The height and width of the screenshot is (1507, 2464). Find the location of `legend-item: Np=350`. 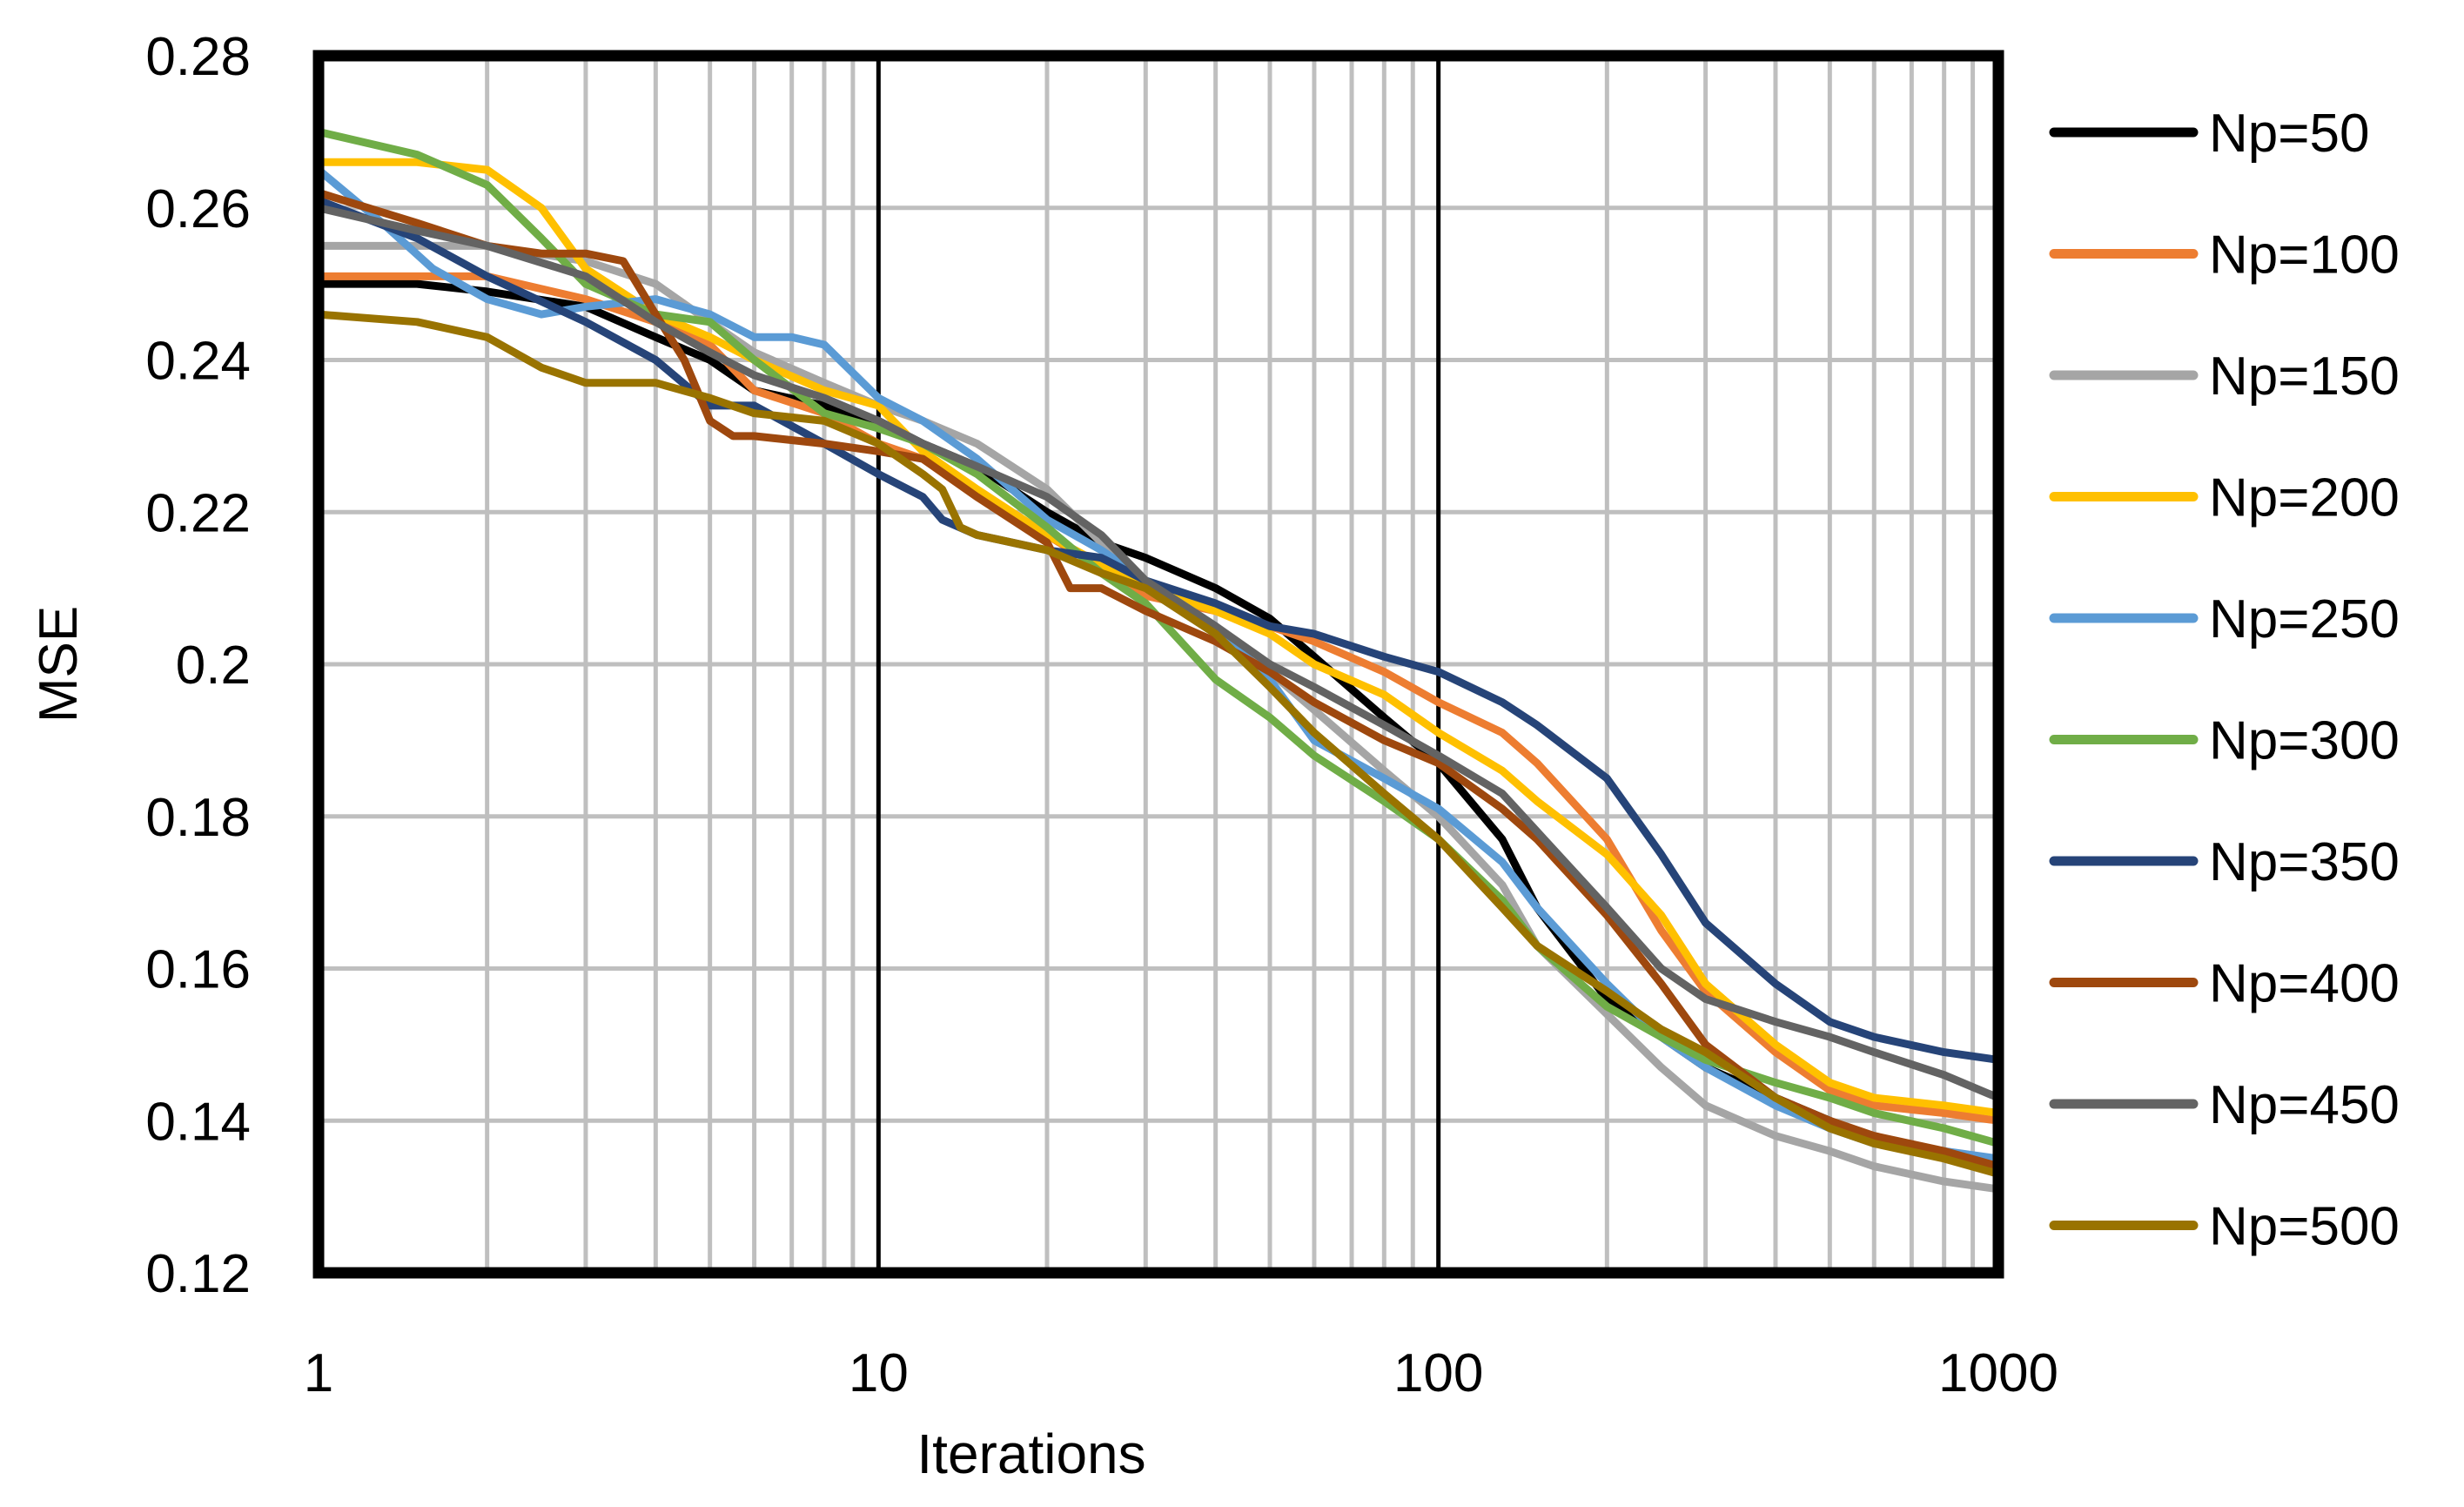

legend-item: Np=350 is located at coordinates (2224, 862).